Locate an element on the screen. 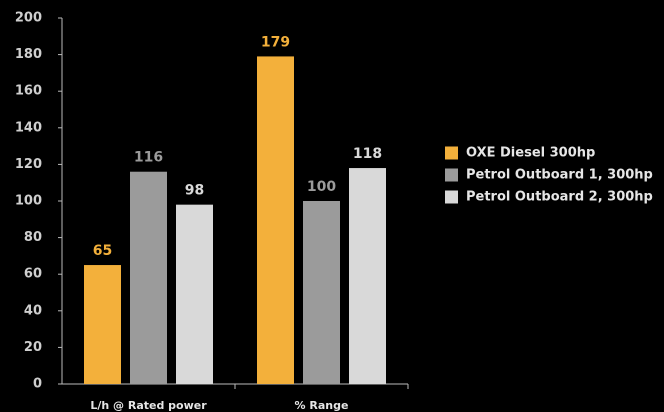  x-tick-label: % Range is located at coordinates (322, 405).